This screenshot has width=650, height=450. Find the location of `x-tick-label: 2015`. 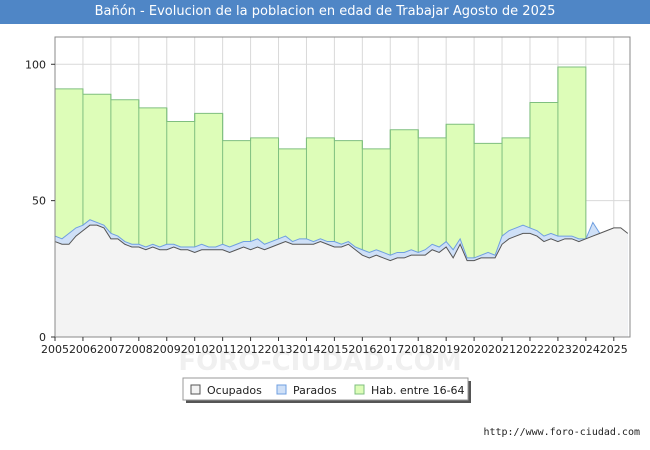

x-tick-label: 2015 is located at coordinates (334, 349).